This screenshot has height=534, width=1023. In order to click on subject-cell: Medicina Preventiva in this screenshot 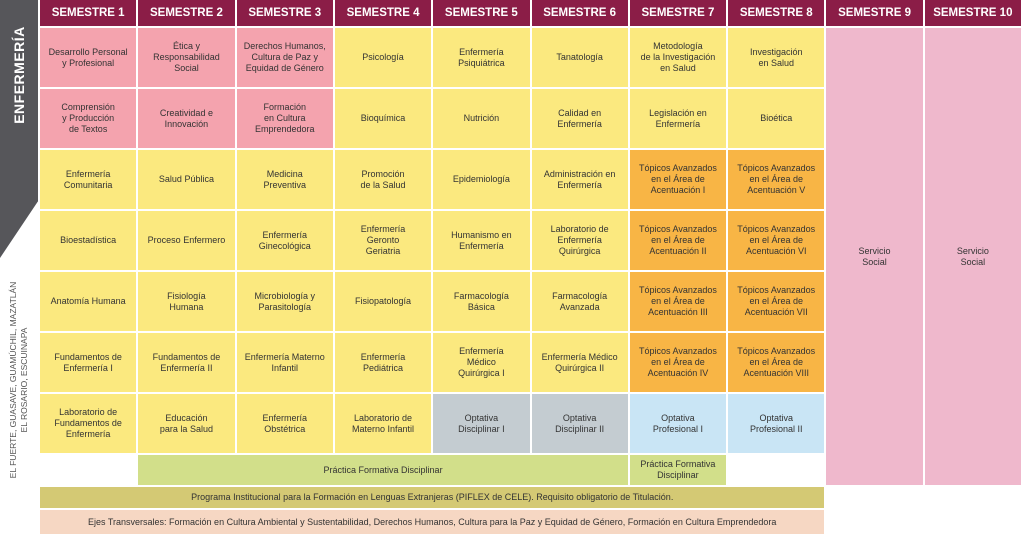, I will do `click(284, 179)`.